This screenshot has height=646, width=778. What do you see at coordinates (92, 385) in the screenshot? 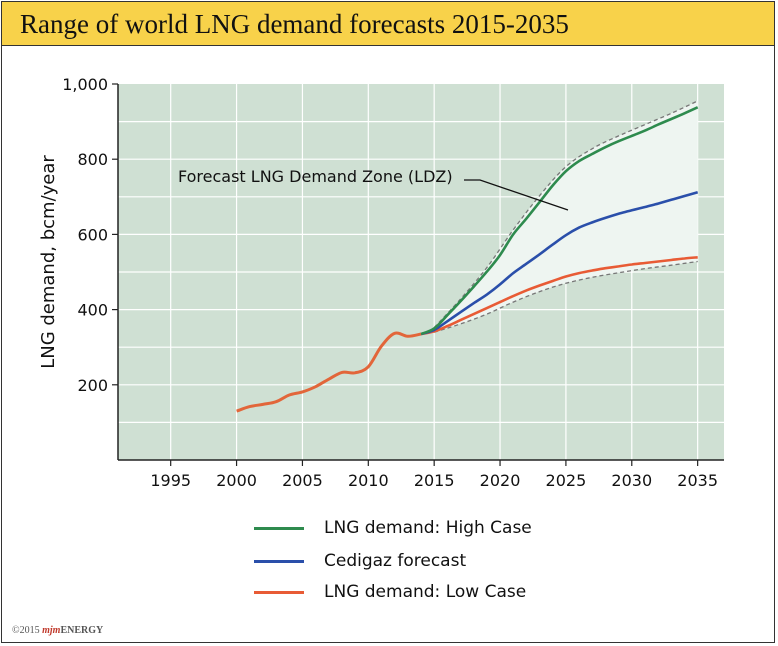
I see `y-tick-label-200: 200` at bounding box center [92, 385].